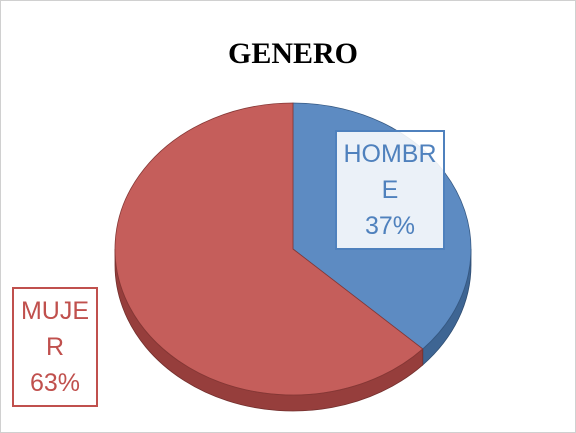 This screenshot has width=576, height=433. What do you see at coordinates (390, 172) in the screenshot?
I see `category-label: HOMBRE` at bounding box center [390, 172].